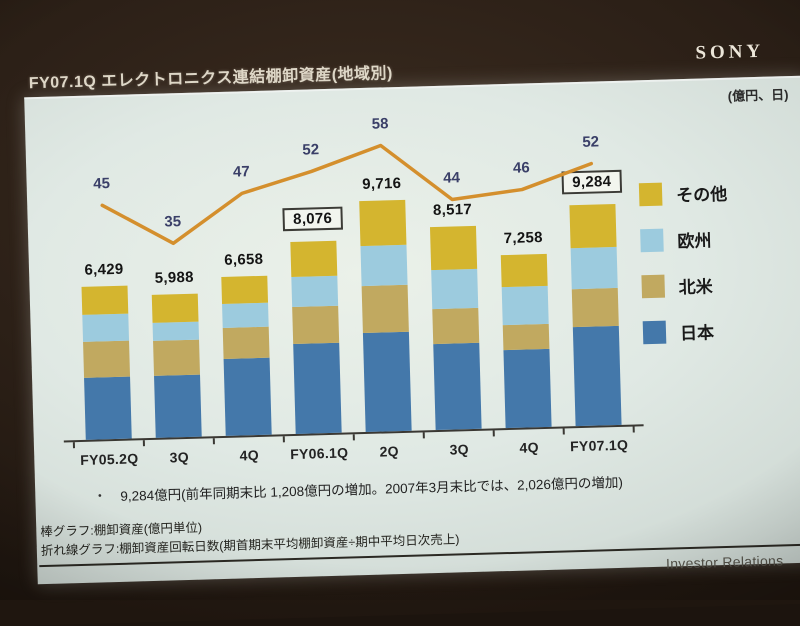 The height and width of the screenshot is (626, 800). What do you see at coordinates (694, 241) in the screenshot?
I see `legend-label-europe: 欧州` at bounding box center [694, 241].